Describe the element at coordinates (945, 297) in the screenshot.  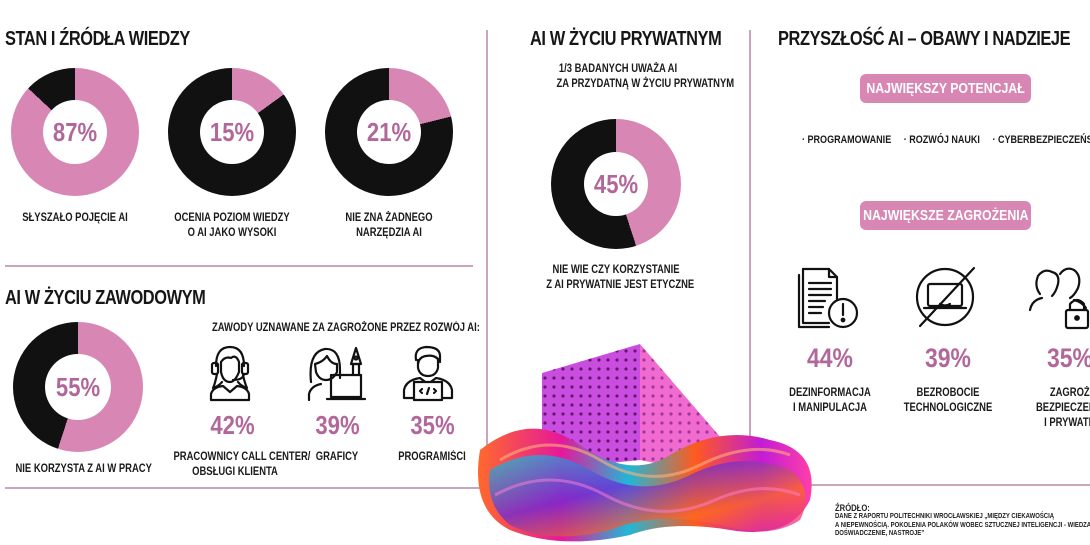
I see `no-laptop-icon` at that location.